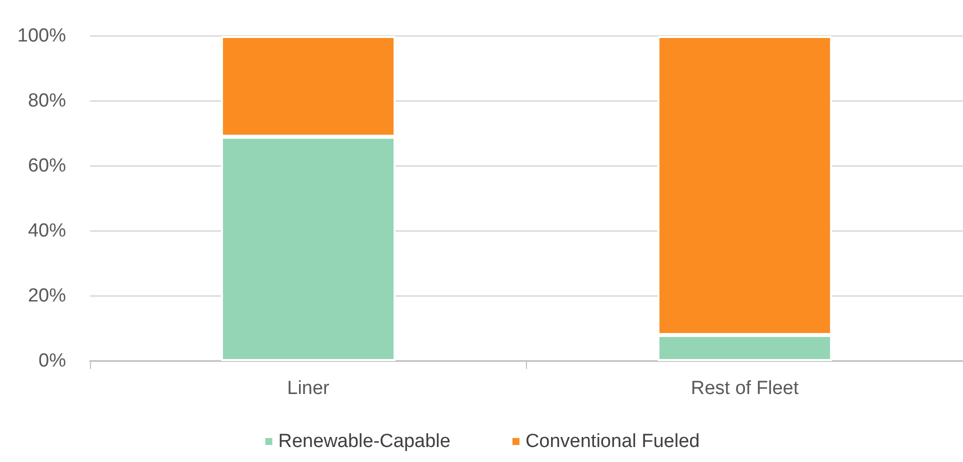  What do you see at coordinates (364, 441) in the screenshot?
I see `legend-label: Renewable-Capable` at bounding box center [364, 441].